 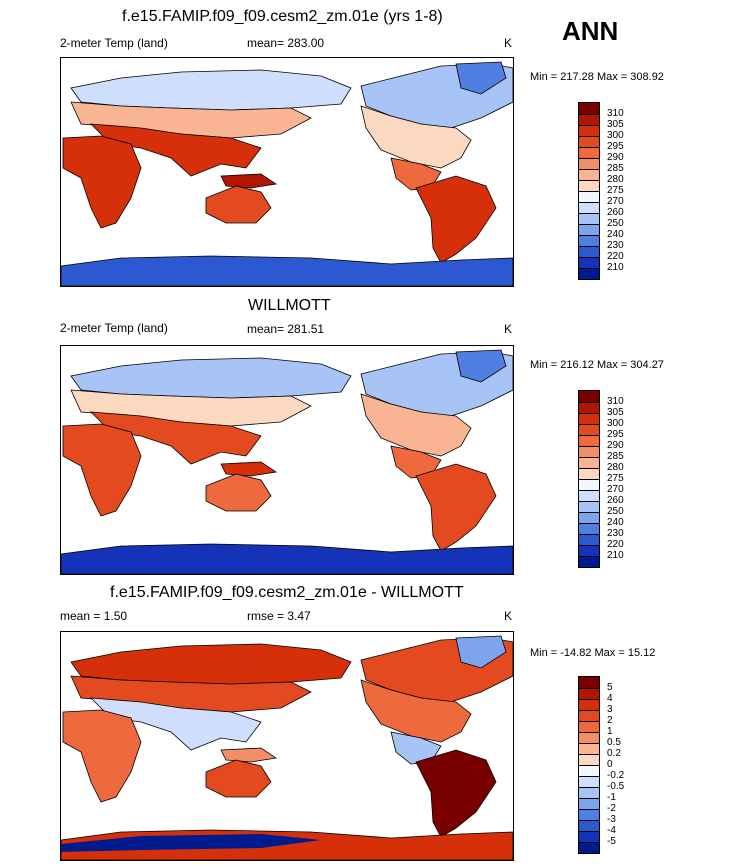 What do you see at coordinates (191, 843) in the screenshot?
I see `antarctica-cold-patch` at bounding box center [191, 843].